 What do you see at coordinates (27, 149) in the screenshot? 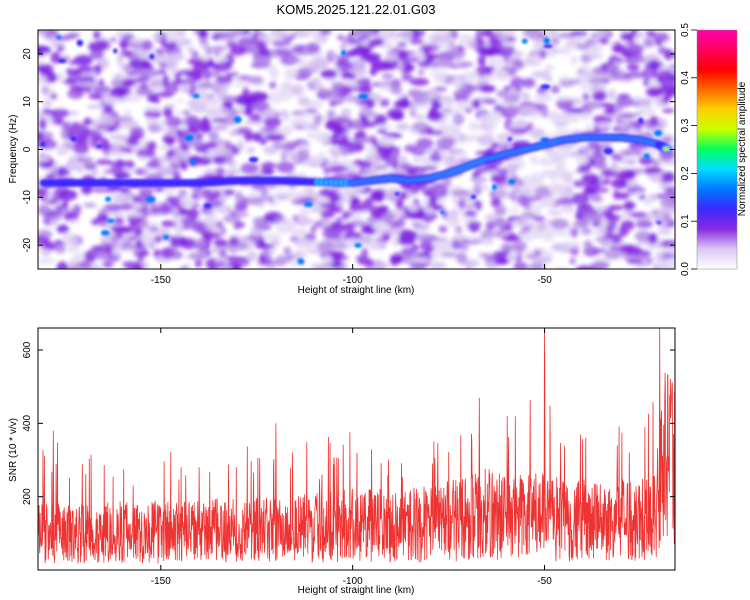
I see `heatmap-y-tick-label: 0` at bounding box center [27, 149].